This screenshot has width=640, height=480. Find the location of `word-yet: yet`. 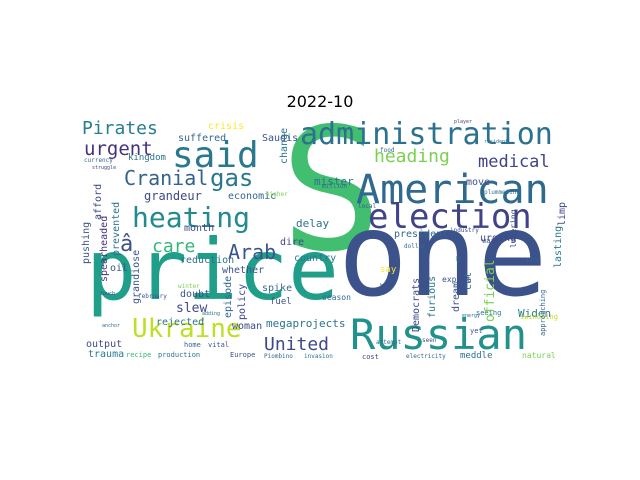

word-yet: yet is located at coordinates (476, 331).